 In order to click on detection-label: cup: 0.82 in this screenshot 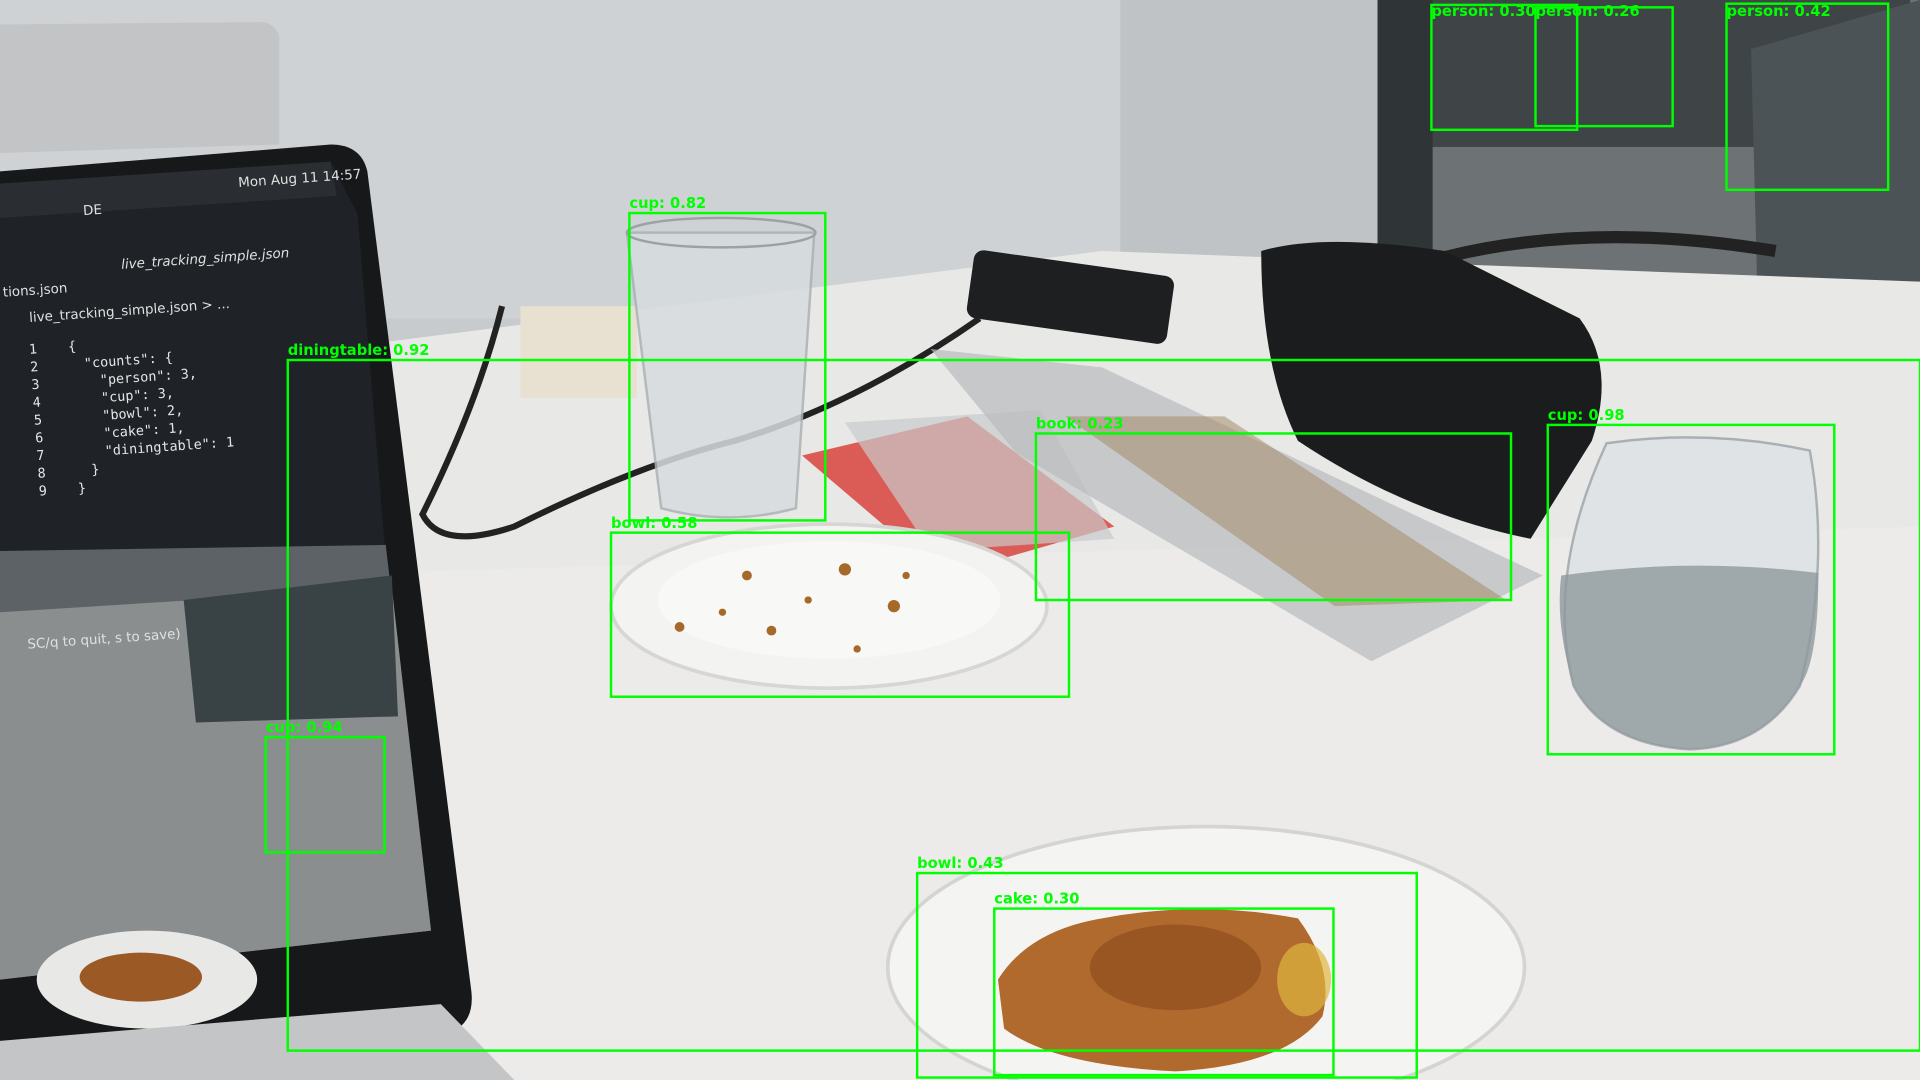, I will do `click(667, 203)`.